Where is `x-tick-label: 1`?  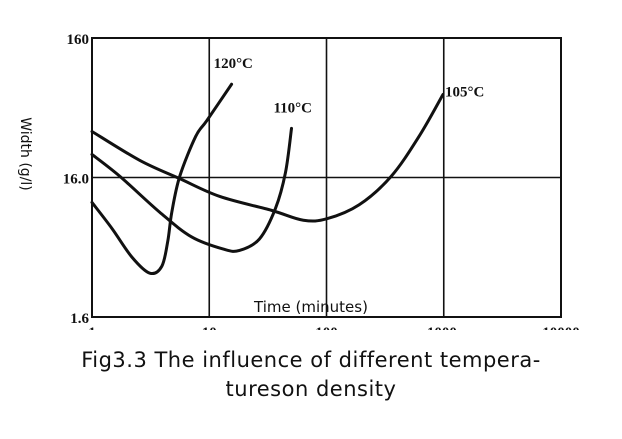
x-tick-label: 1 is located at coordinates (92, 327).